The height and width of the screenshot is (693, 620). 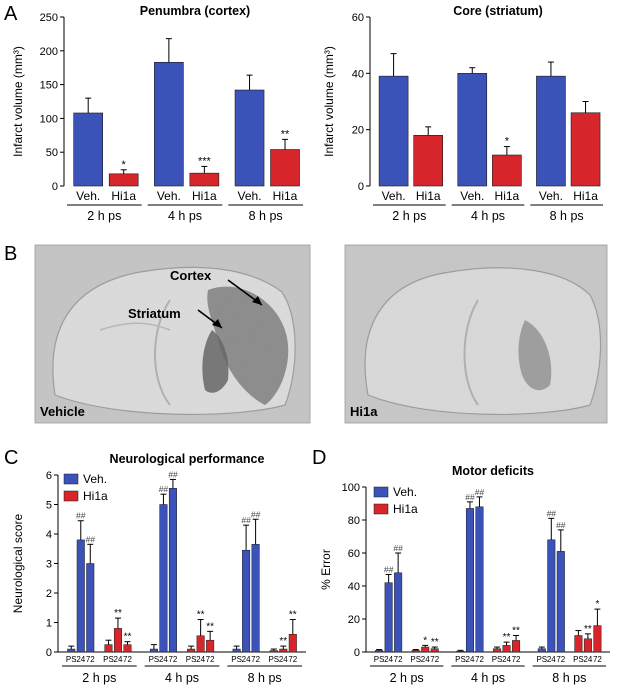 What do you see at coordinates (498, 11) in the screenshot?
I see `chart-title: Core (striatum)` at bounding box center [498, 11].